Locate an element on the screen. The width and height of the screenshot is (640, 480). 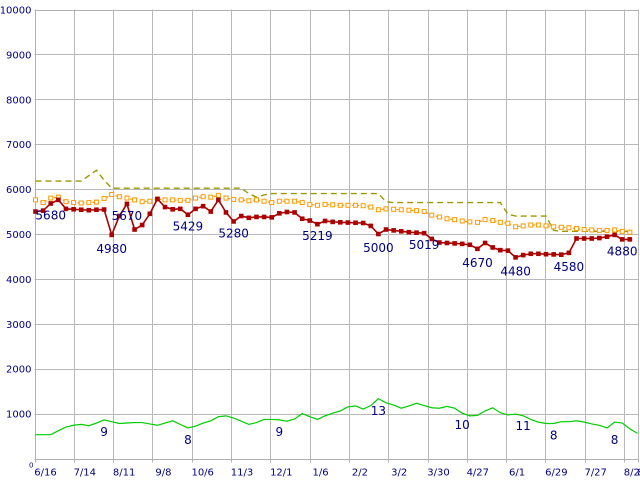
outer-band-series is located at coordinates (332, 201).